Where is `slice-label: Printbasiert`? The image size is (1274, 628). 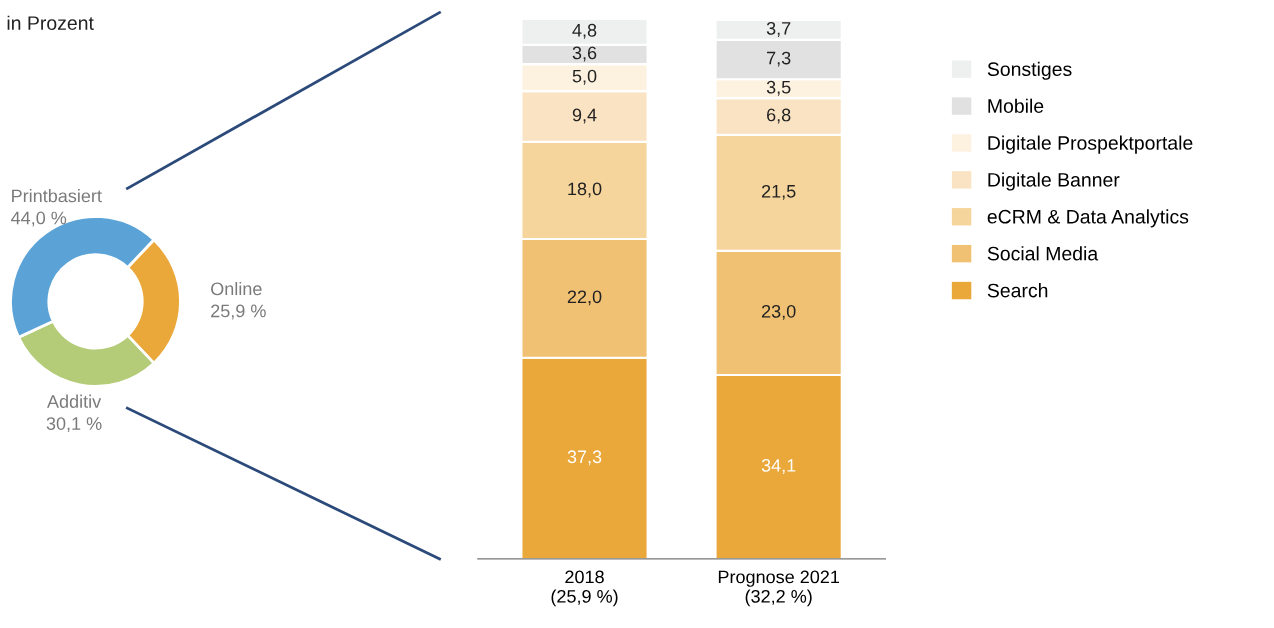
slice-label: Printbasiert is located at coordinates (57, 196).